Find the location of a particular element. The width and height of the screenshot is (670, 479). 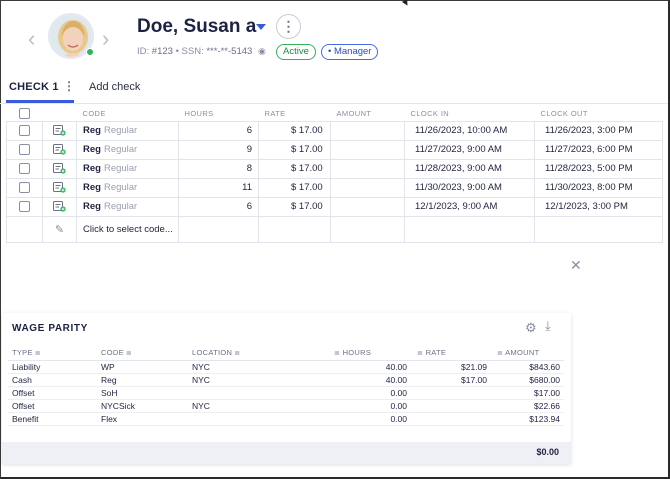

chevron-right-icon: › is located at coordinates (106, 38).